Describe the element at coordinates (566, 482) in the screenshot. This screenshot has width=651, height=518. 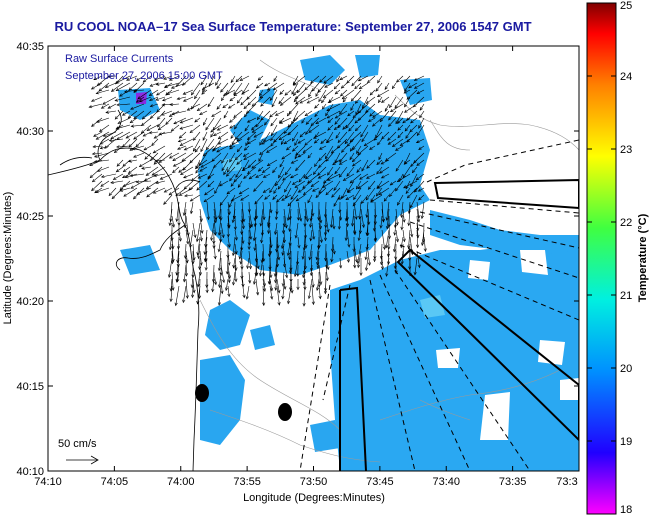
I see `x-tick-label: 73:3` at that location.